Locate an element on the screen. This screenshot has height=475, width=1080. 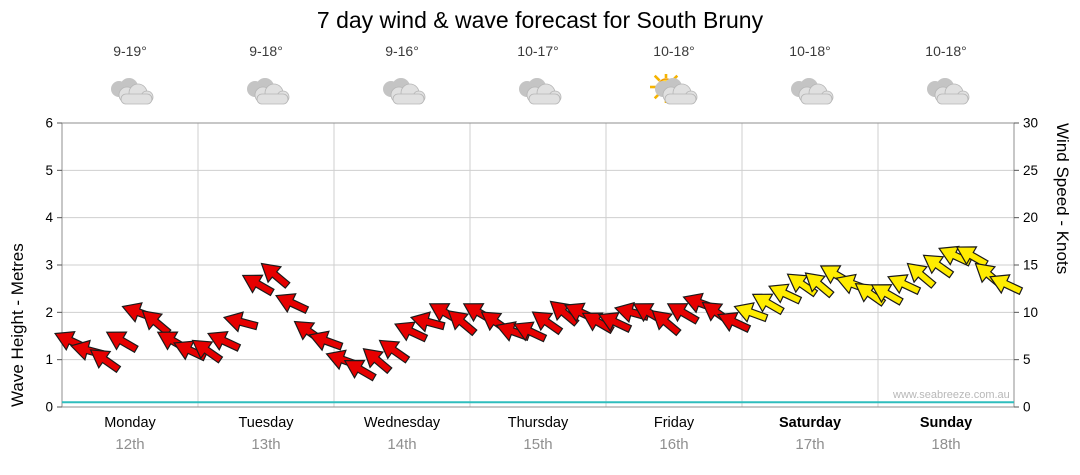
svg-text: 2 is located at coordinates (49, 312).